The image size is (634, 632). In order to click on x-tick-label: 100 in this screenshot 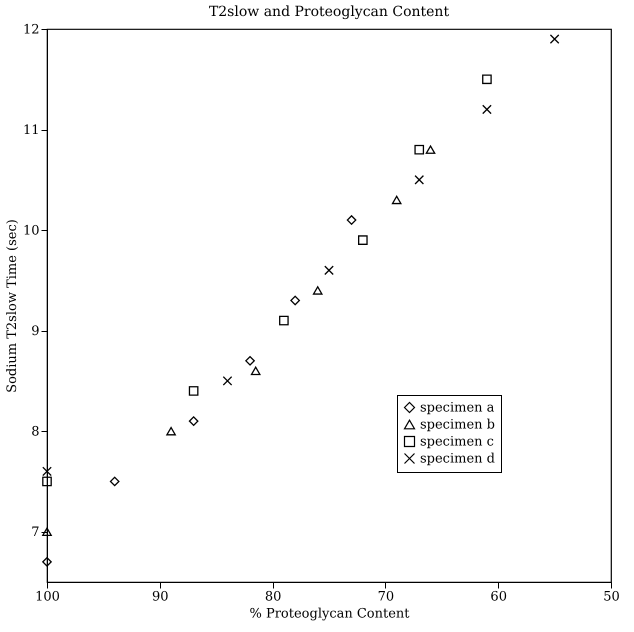, I will do `click(47, 597)`.